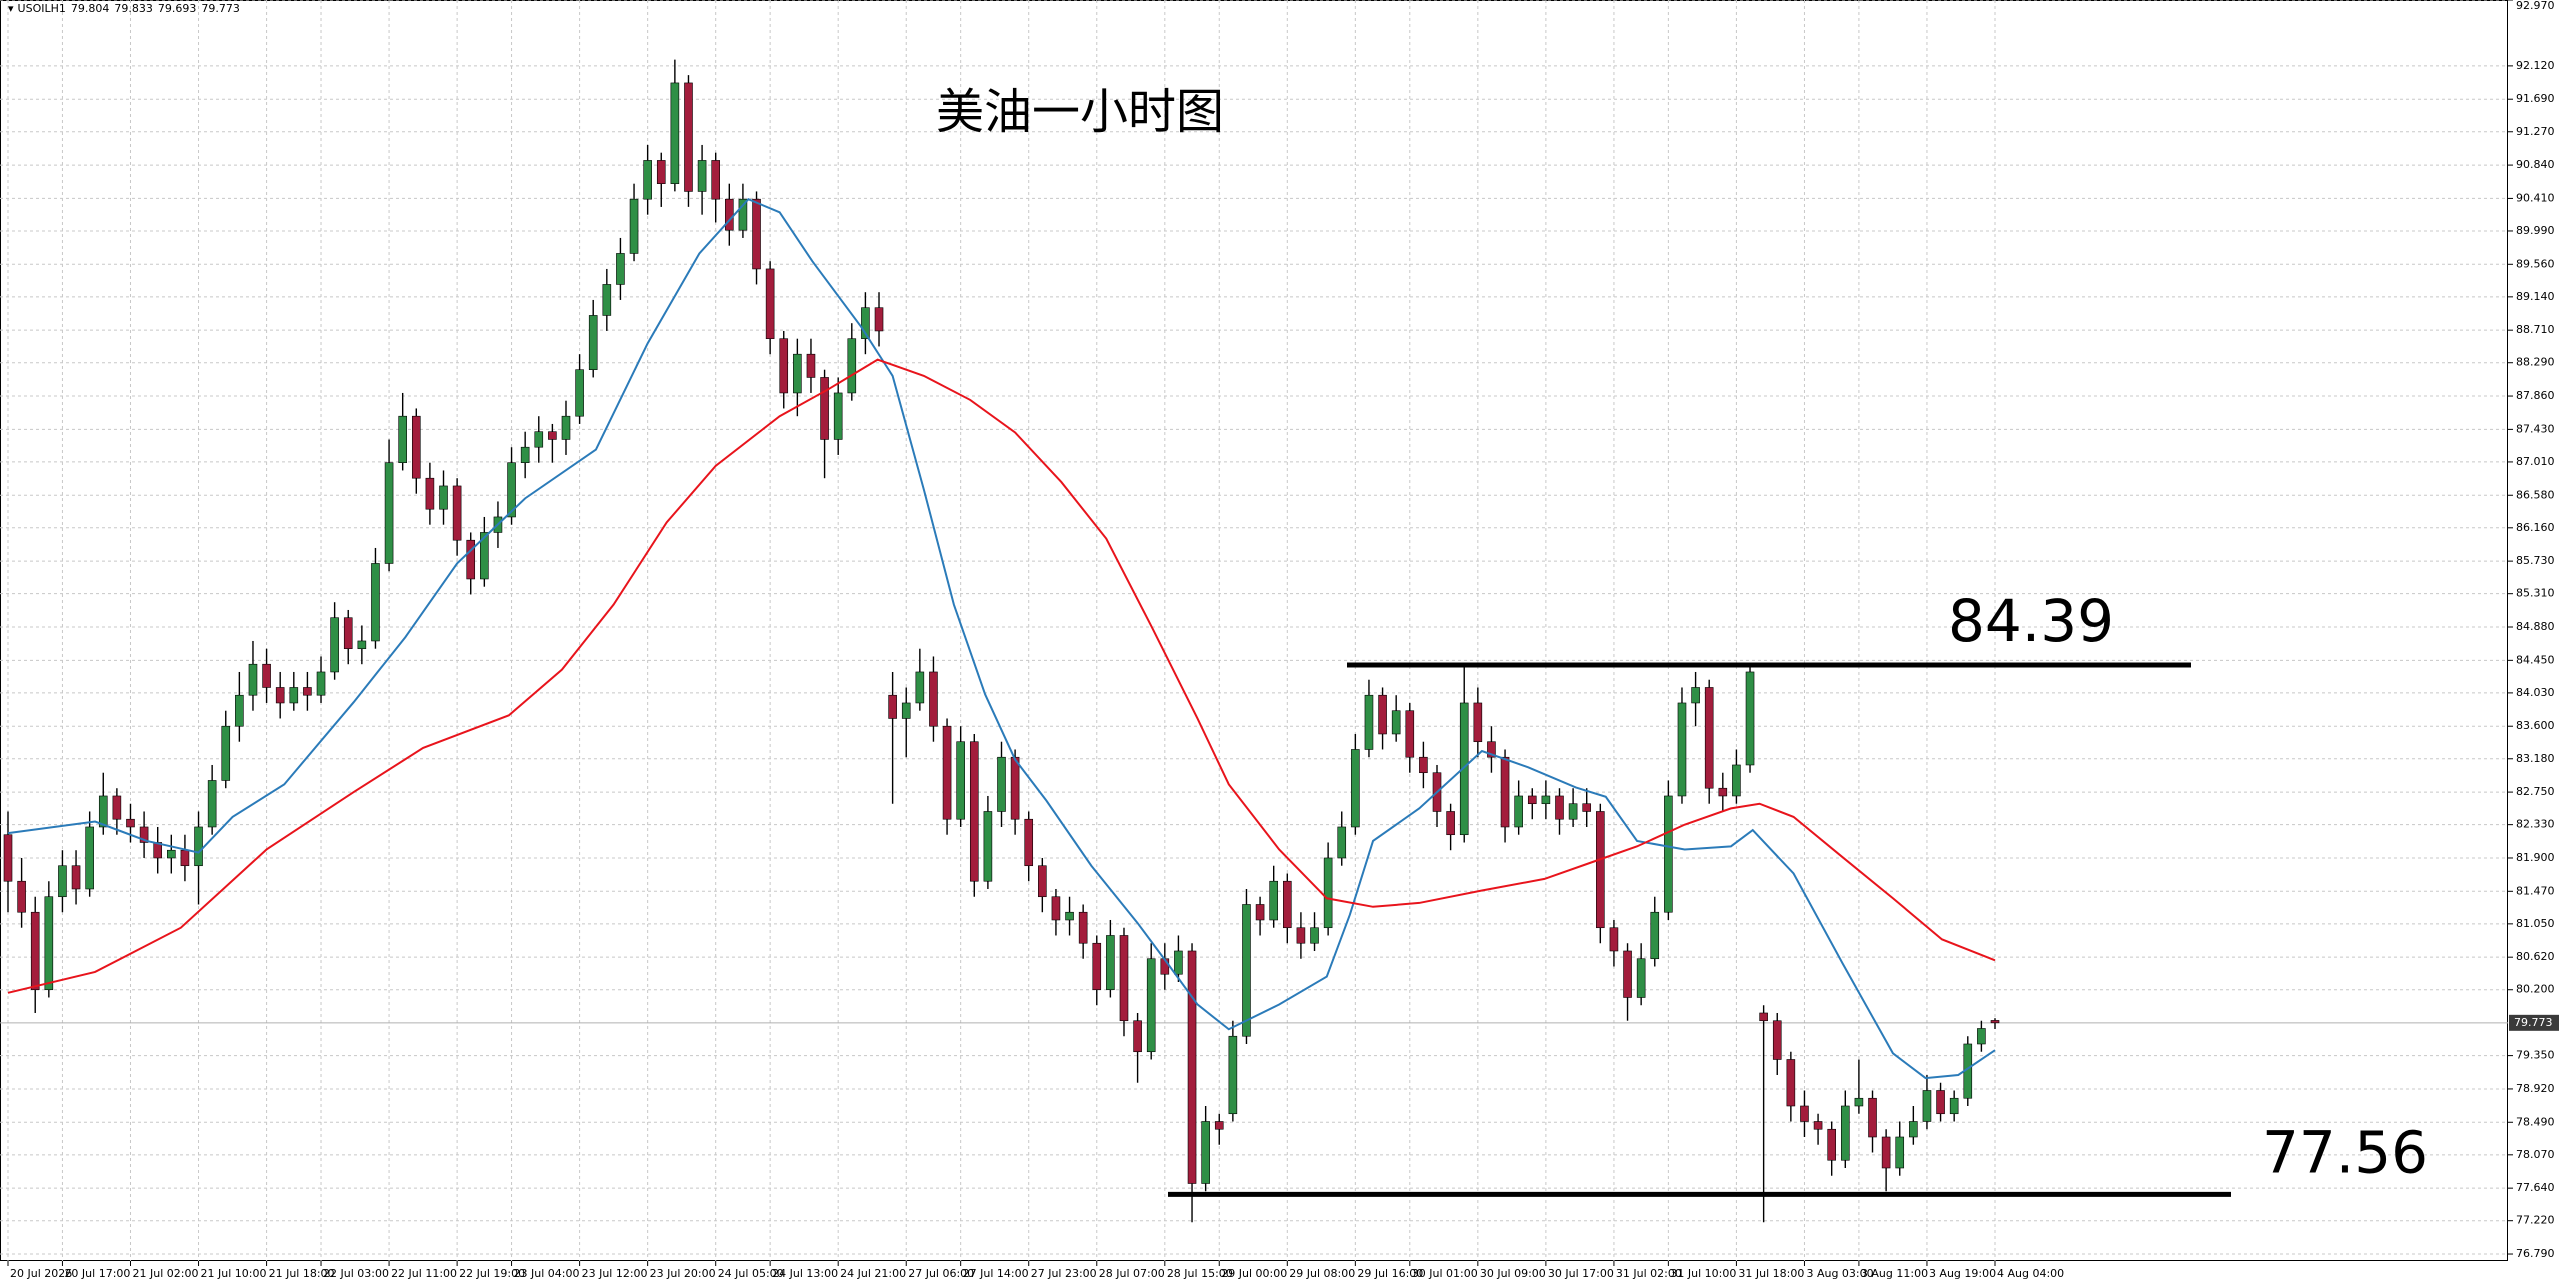  I want to click on y-tick-label: 78.070, so click(2535, 1154).